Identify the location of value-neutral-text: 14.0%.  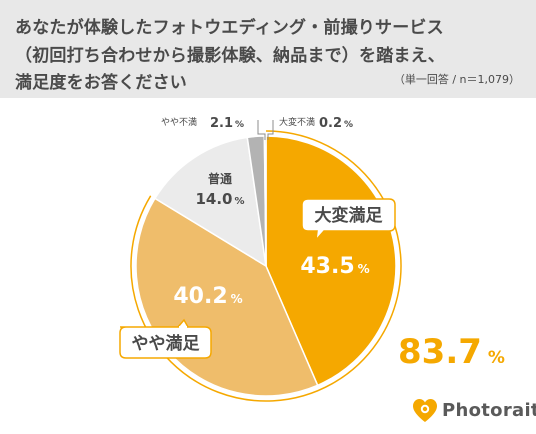
(219, 199).